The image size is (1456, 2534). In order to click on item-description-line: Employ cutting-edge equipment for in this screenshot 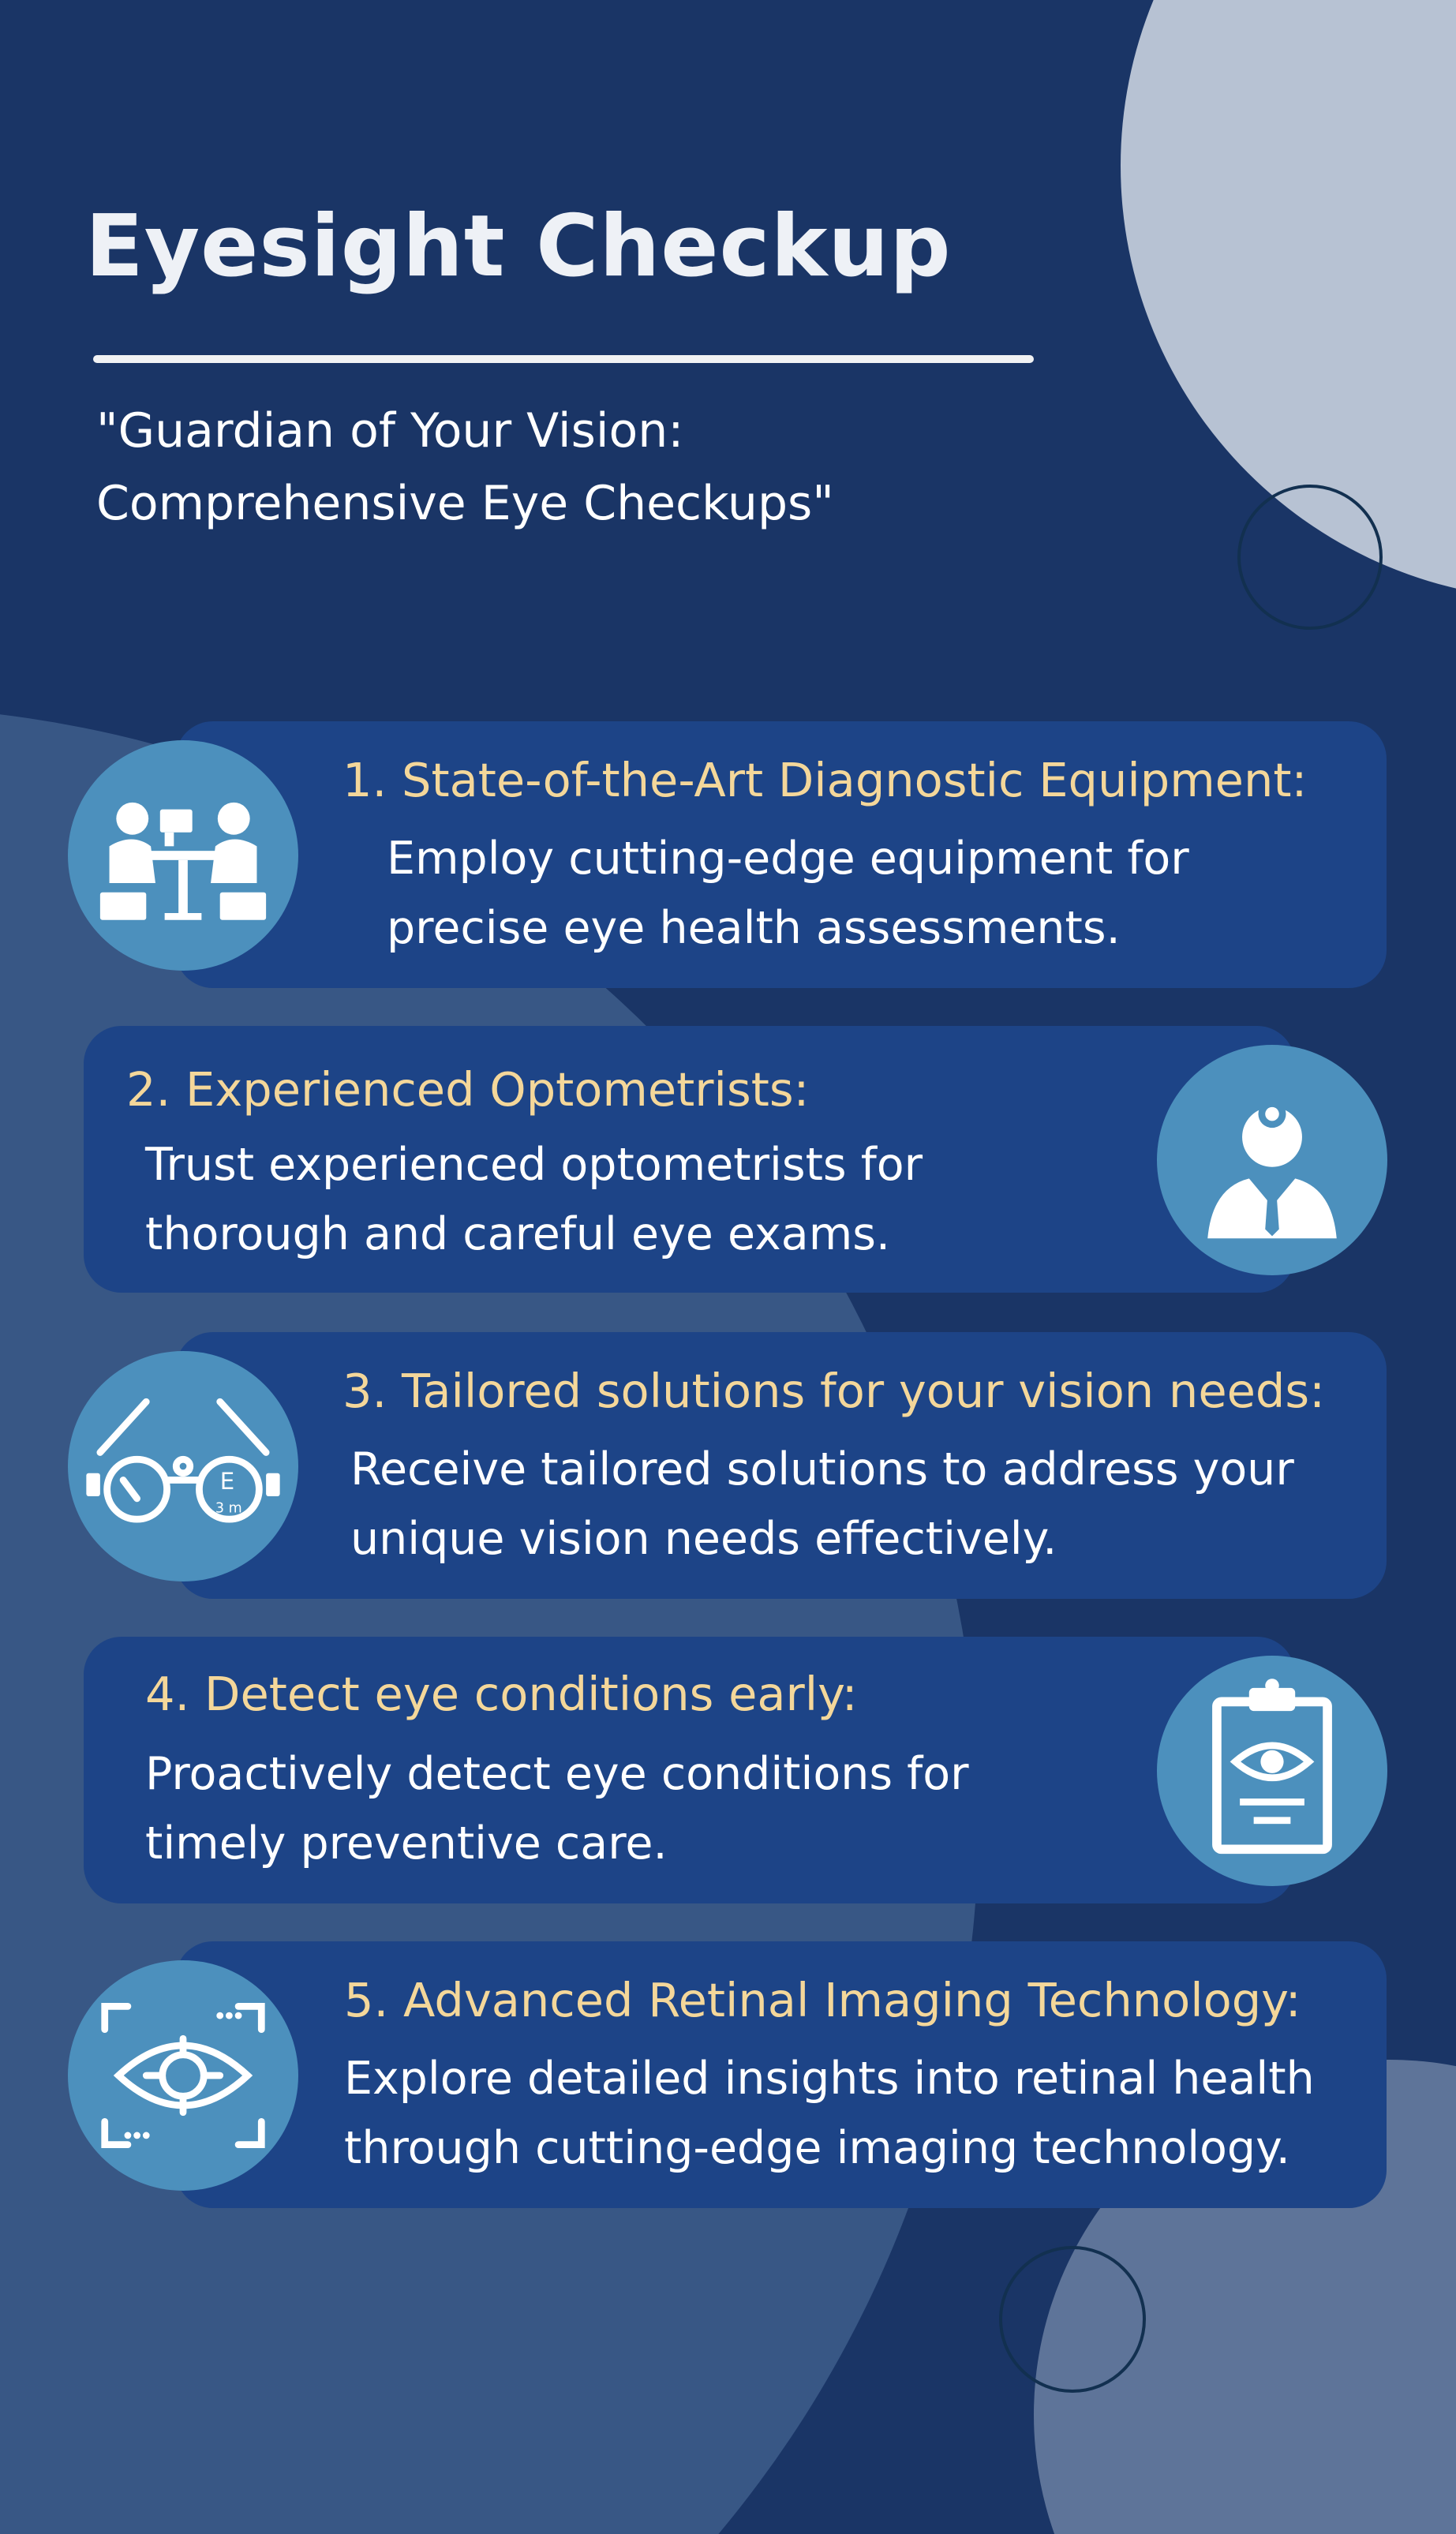, I will do `click(788, 859)`.